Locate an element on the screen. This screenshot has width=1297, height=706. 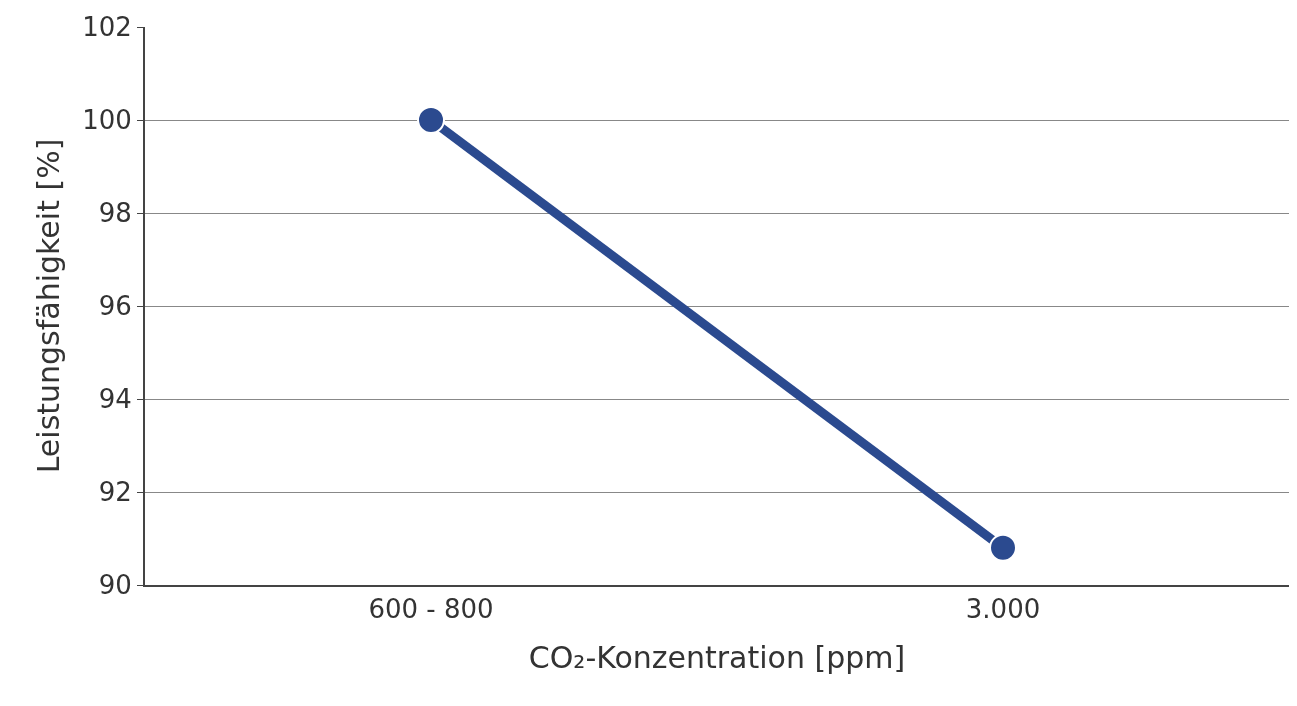
x-axis-title: CO₂-Konzentration [ppm] is located at coordinates (717, 658).